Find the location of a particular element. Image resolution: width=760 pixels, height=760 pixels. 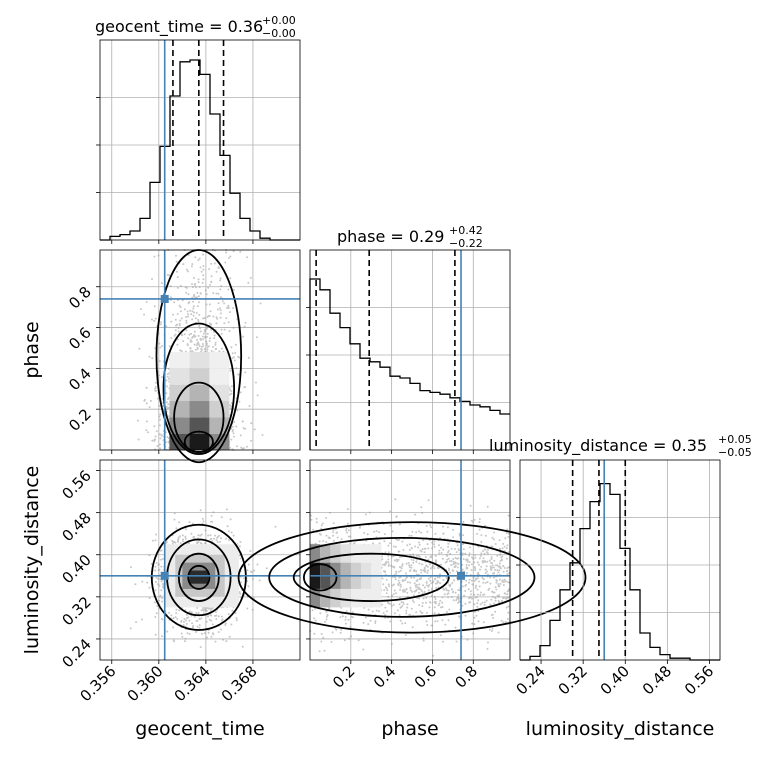

xtick-label-geocent-time-3: 0.368 is located at coordinates (239, 683).